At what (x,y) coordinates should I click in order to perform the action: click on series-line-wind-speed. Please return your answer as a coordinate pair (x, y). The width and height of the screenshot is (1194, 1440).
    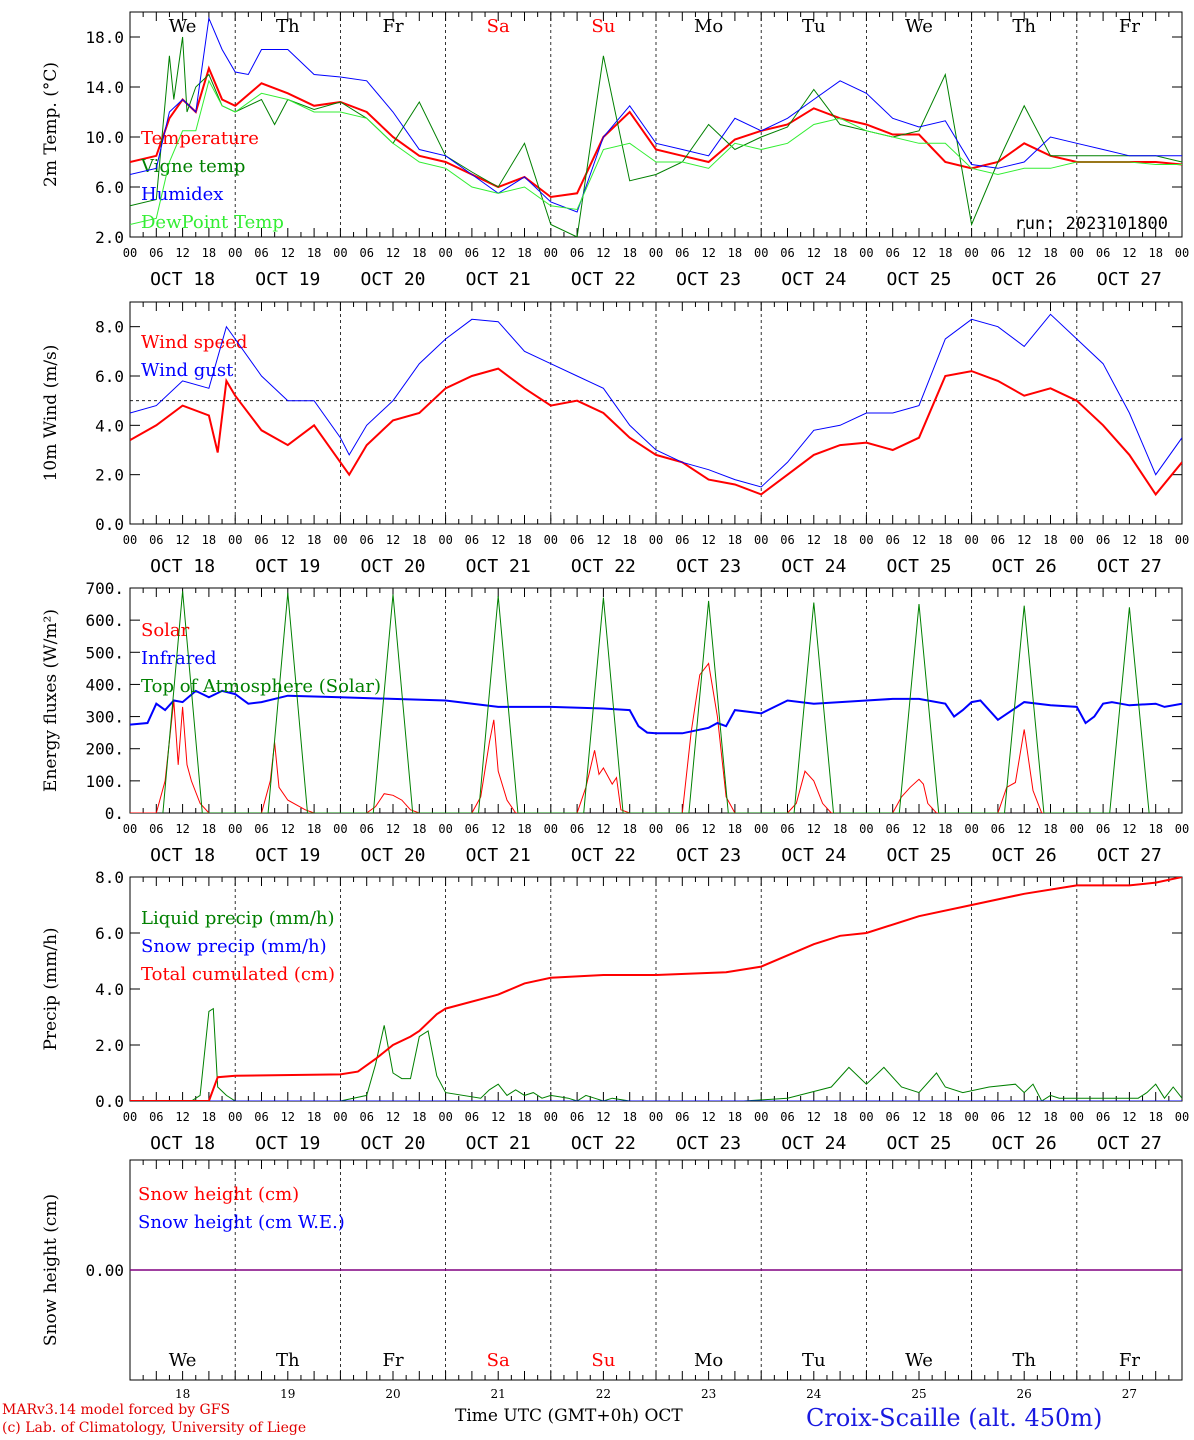
    Looking at the image, I should click on (656, 432).